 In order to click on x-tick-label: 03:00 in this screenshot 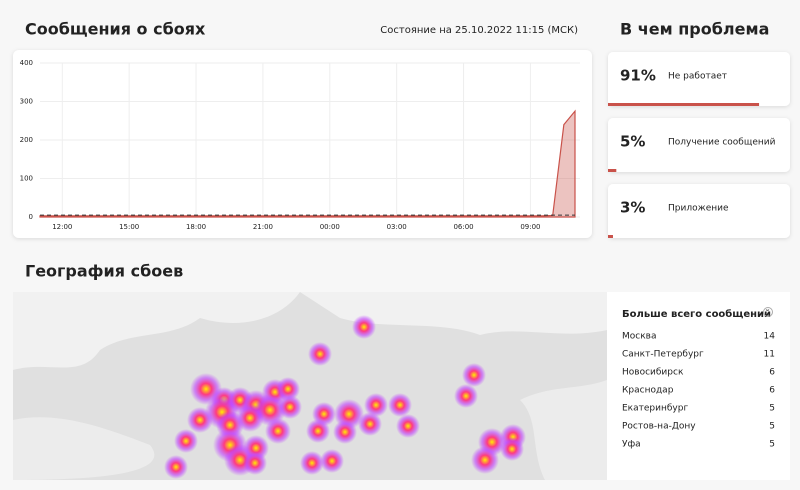, I will do `click(397, 227)`.